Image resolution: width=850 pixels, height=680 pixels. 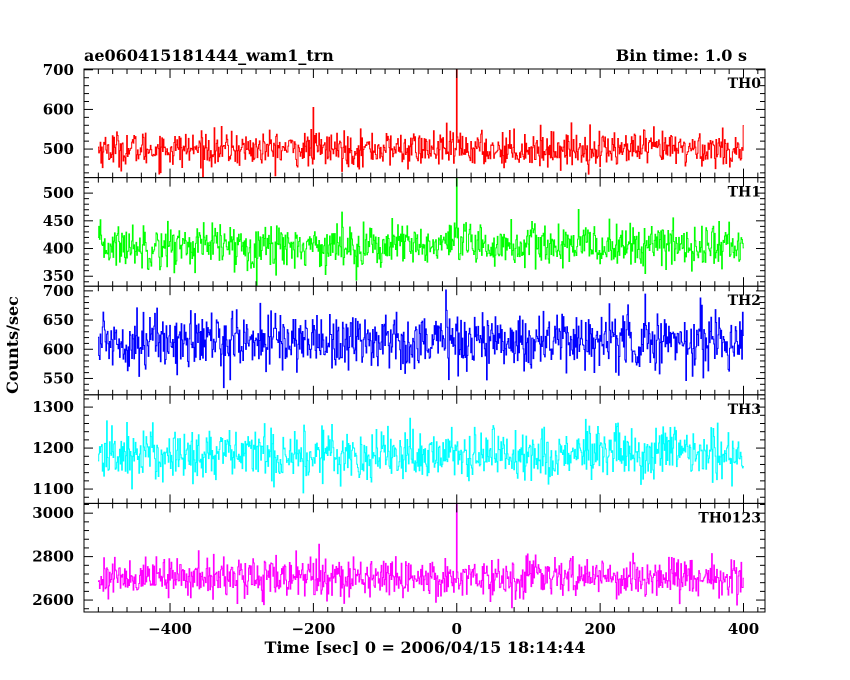 I want to click on x-axis-label: Time [sec] 0 = 2006/04/15 18:14:44, so click(x=425, y=647).